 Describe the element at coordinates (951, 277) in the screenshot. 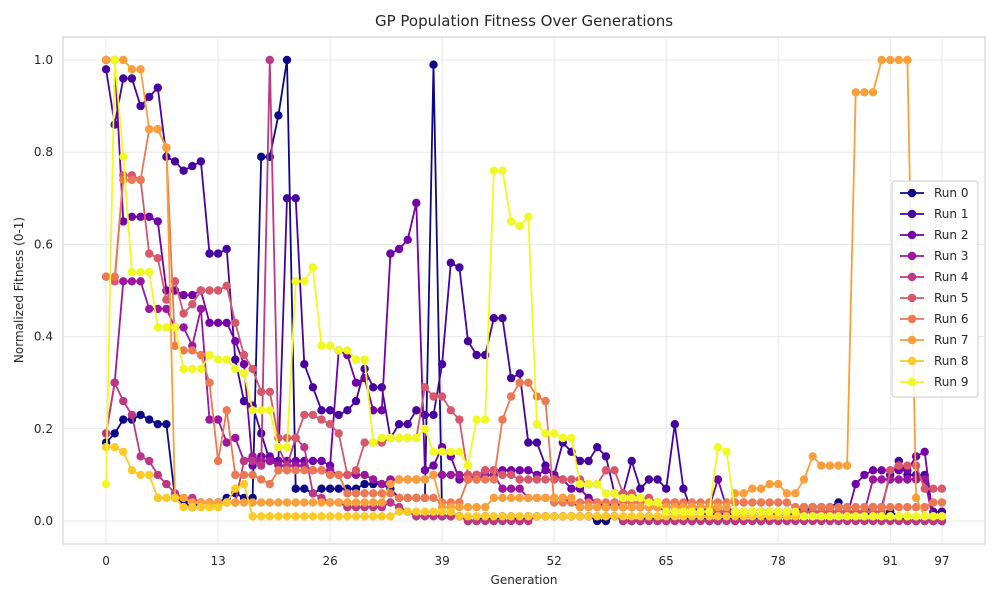

I see `legend-label: Run 4` at that location.